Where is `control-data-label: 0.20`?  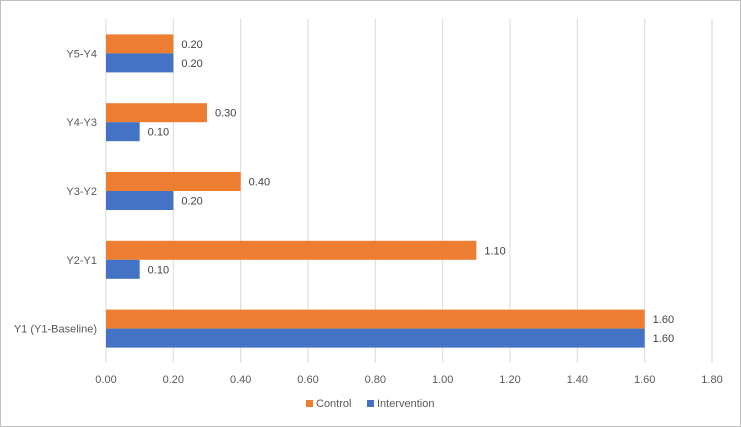
control-data-label: 0.20 is located at coordinates (191, 45).